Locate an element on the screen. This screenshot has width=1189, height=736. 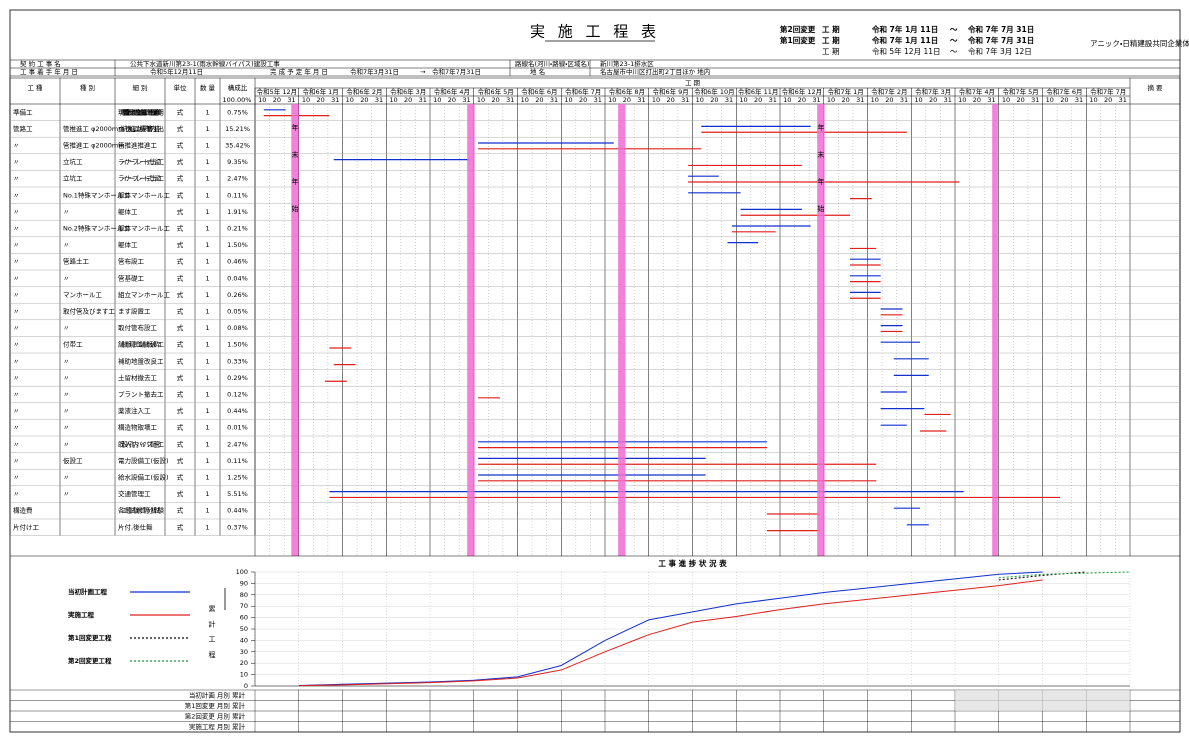
term-sep: ～ is located at coordinates (954, 51).